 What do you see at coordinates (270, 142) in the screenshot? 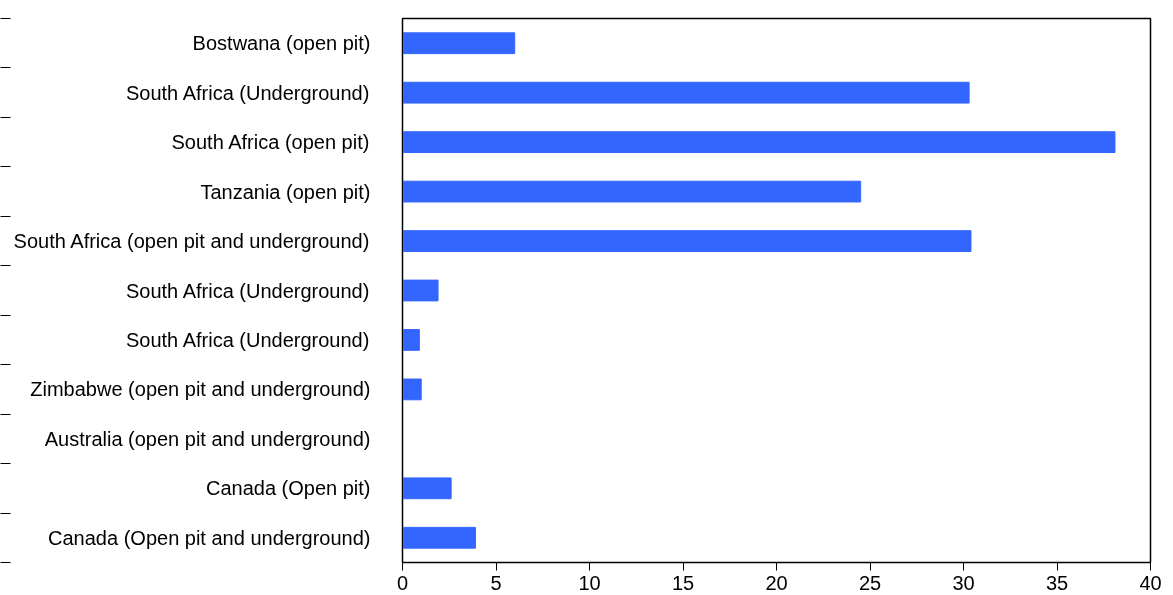
I see `y-tick-label: South Africa (open pit)` at bounding box center [270, 142].